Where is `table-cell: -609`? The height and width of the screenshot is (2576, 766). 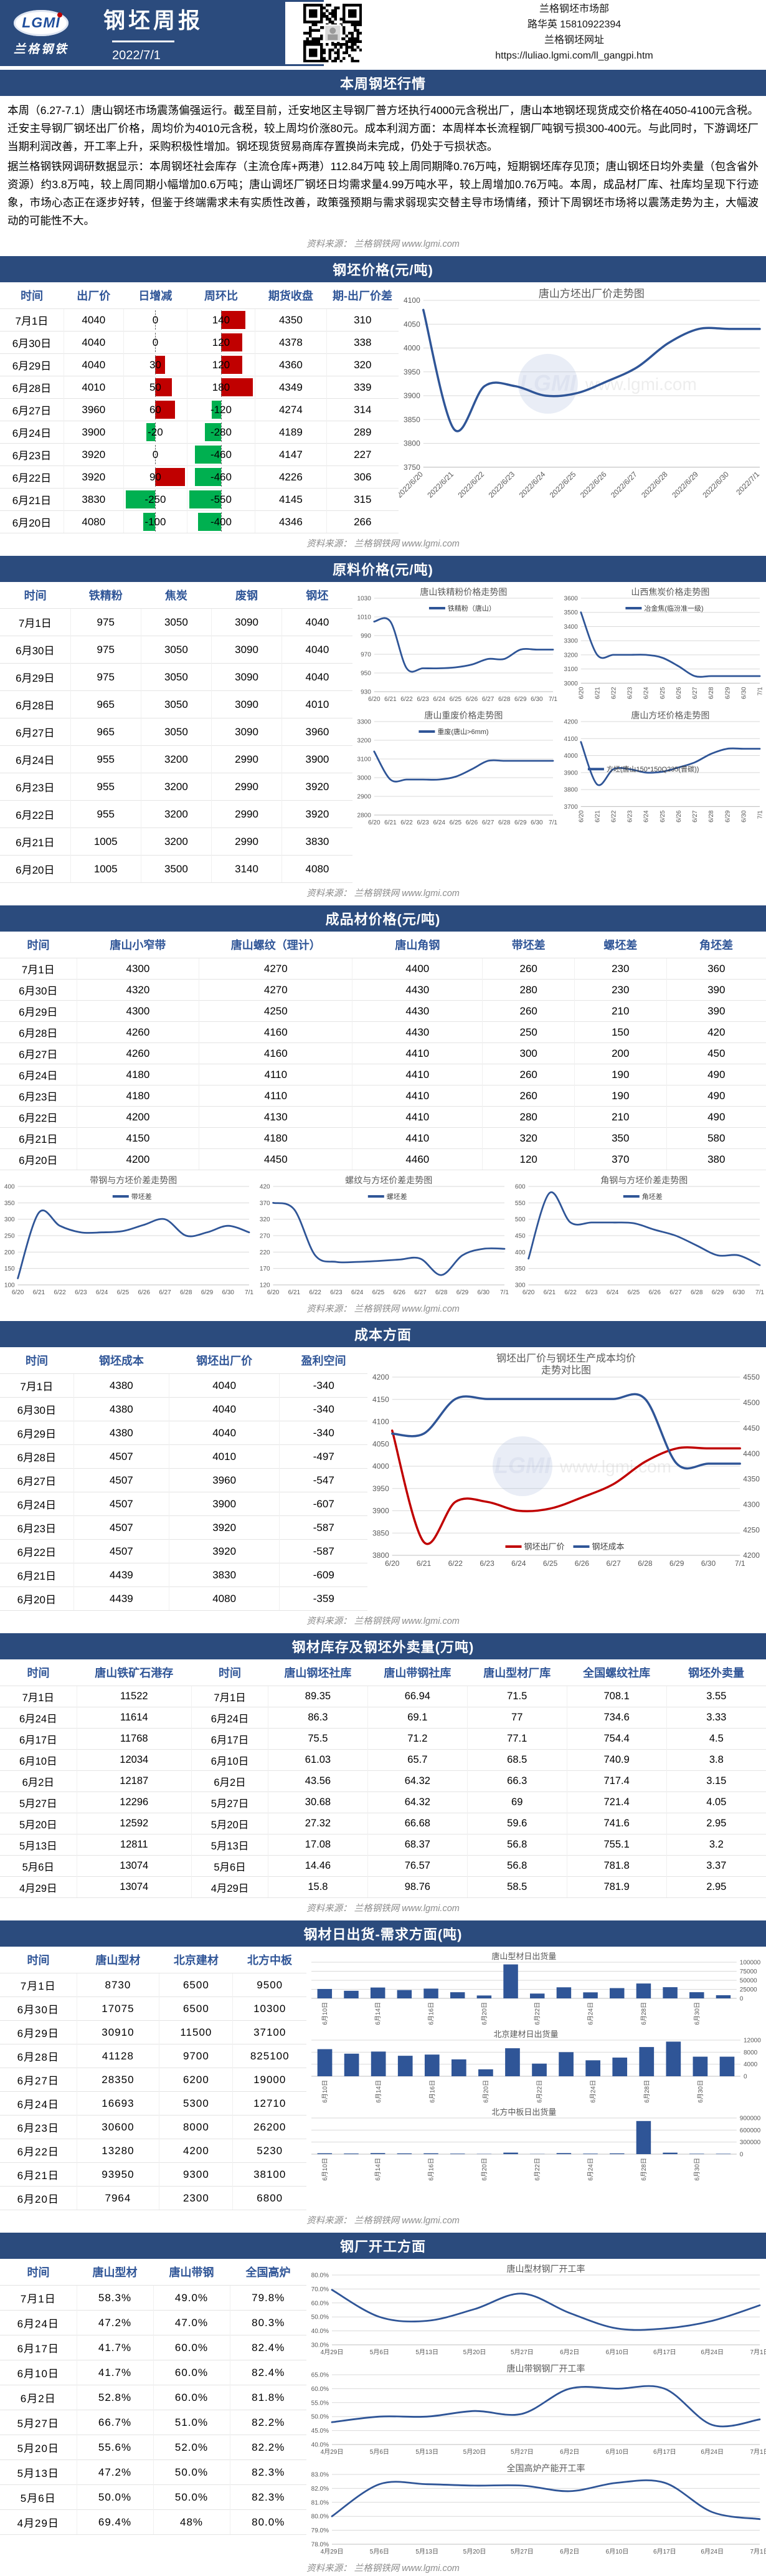
table-cell: -609 is located at coordinates (324, 1575).